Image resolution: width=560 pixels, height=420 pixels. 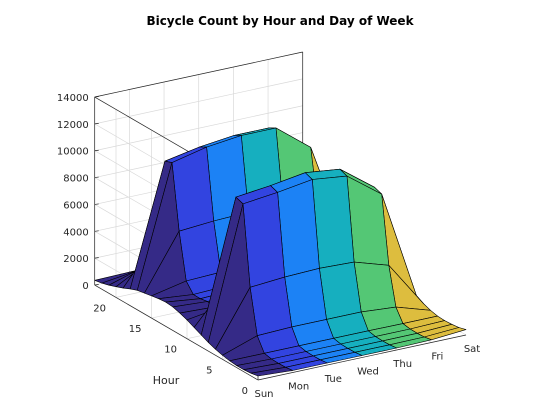 I want to click on hour-tick-label: 5, so click(x=209, y=370).